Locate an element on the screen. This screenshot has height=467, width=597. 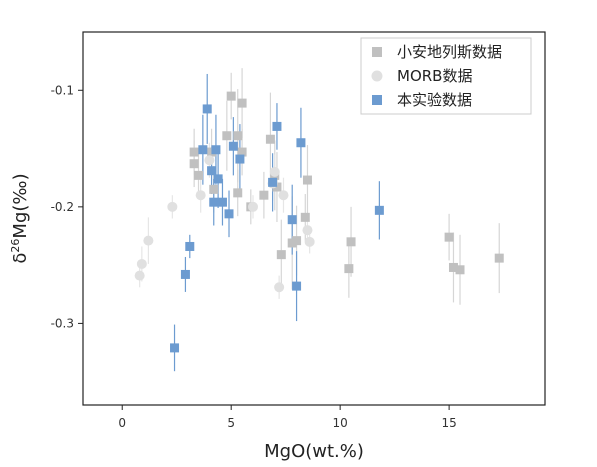
y-axis-title: δ26Mg(‰) is located at coordinates (20, 218).